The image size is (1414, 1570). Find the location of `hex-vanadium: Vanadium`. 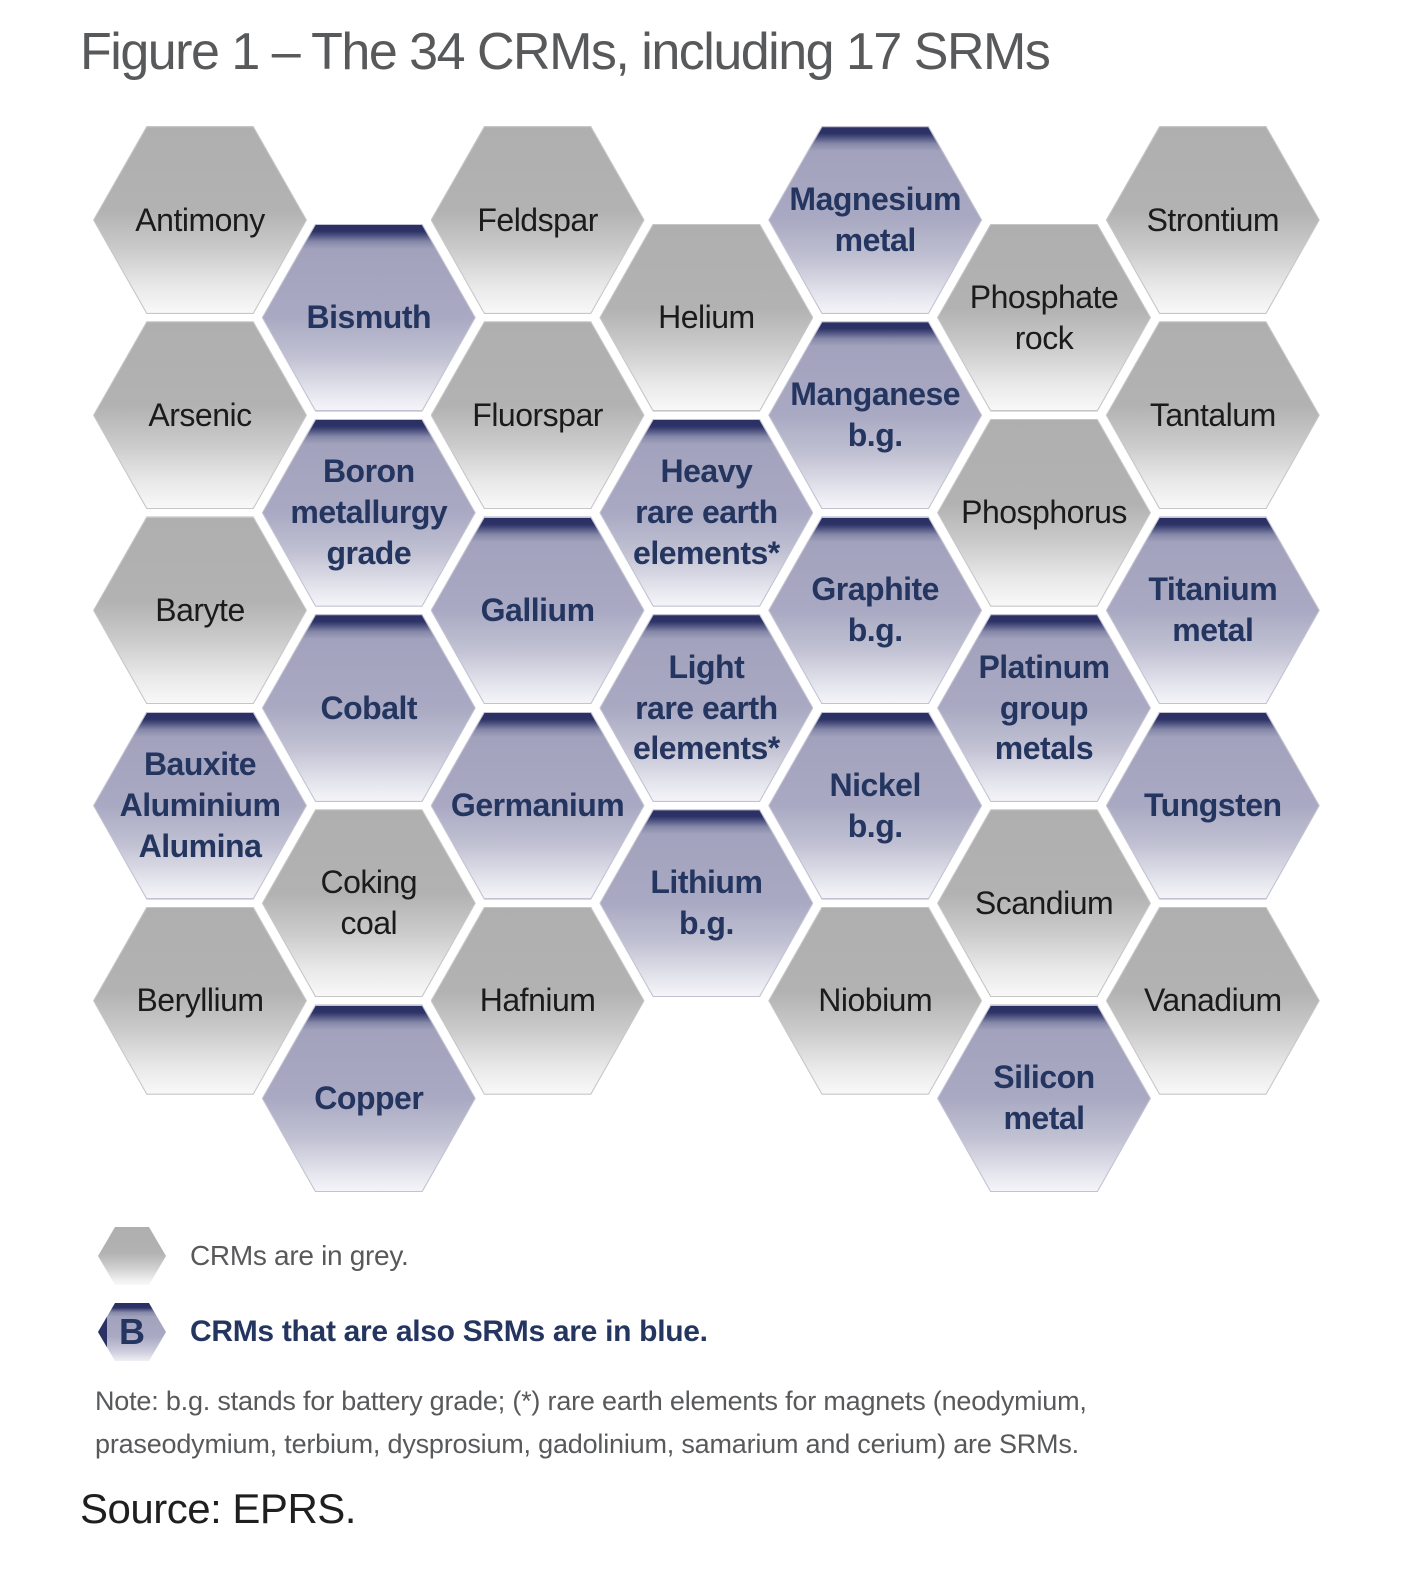

hex-vanadium: Vanadium is located at coordinates (1212, 1000).